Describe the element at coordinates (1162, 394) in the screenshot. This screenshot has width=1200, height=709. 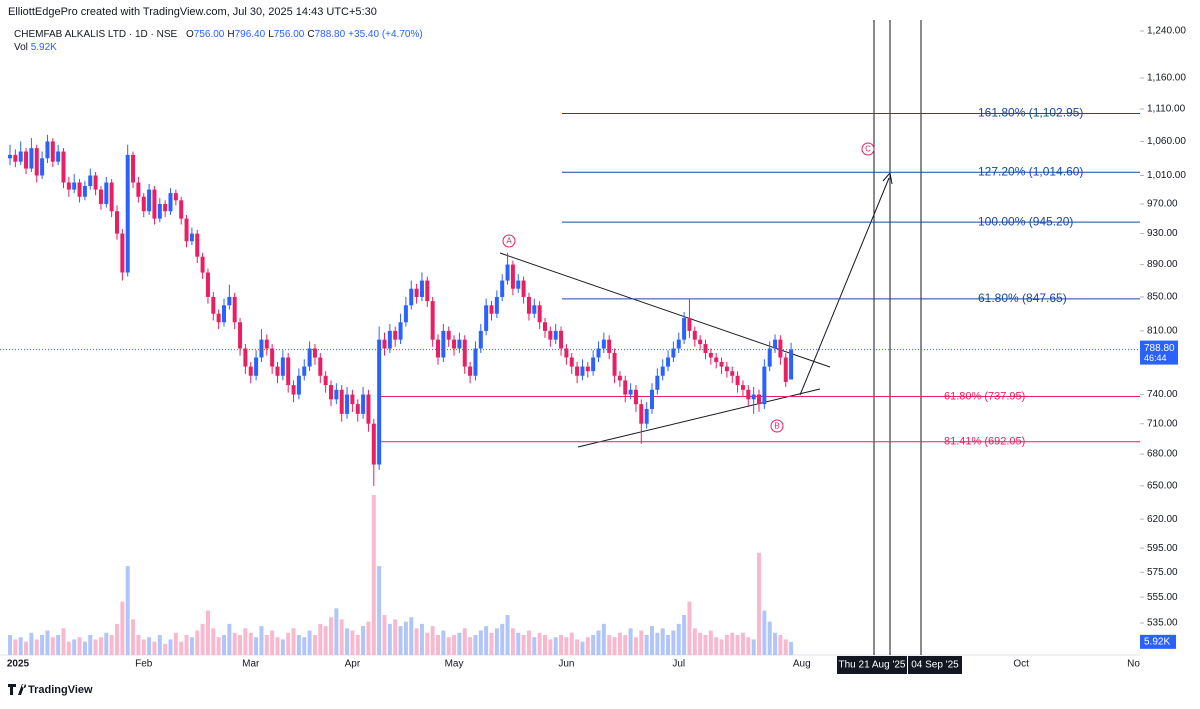
I see `y-tick-label: 740.00` at that location.